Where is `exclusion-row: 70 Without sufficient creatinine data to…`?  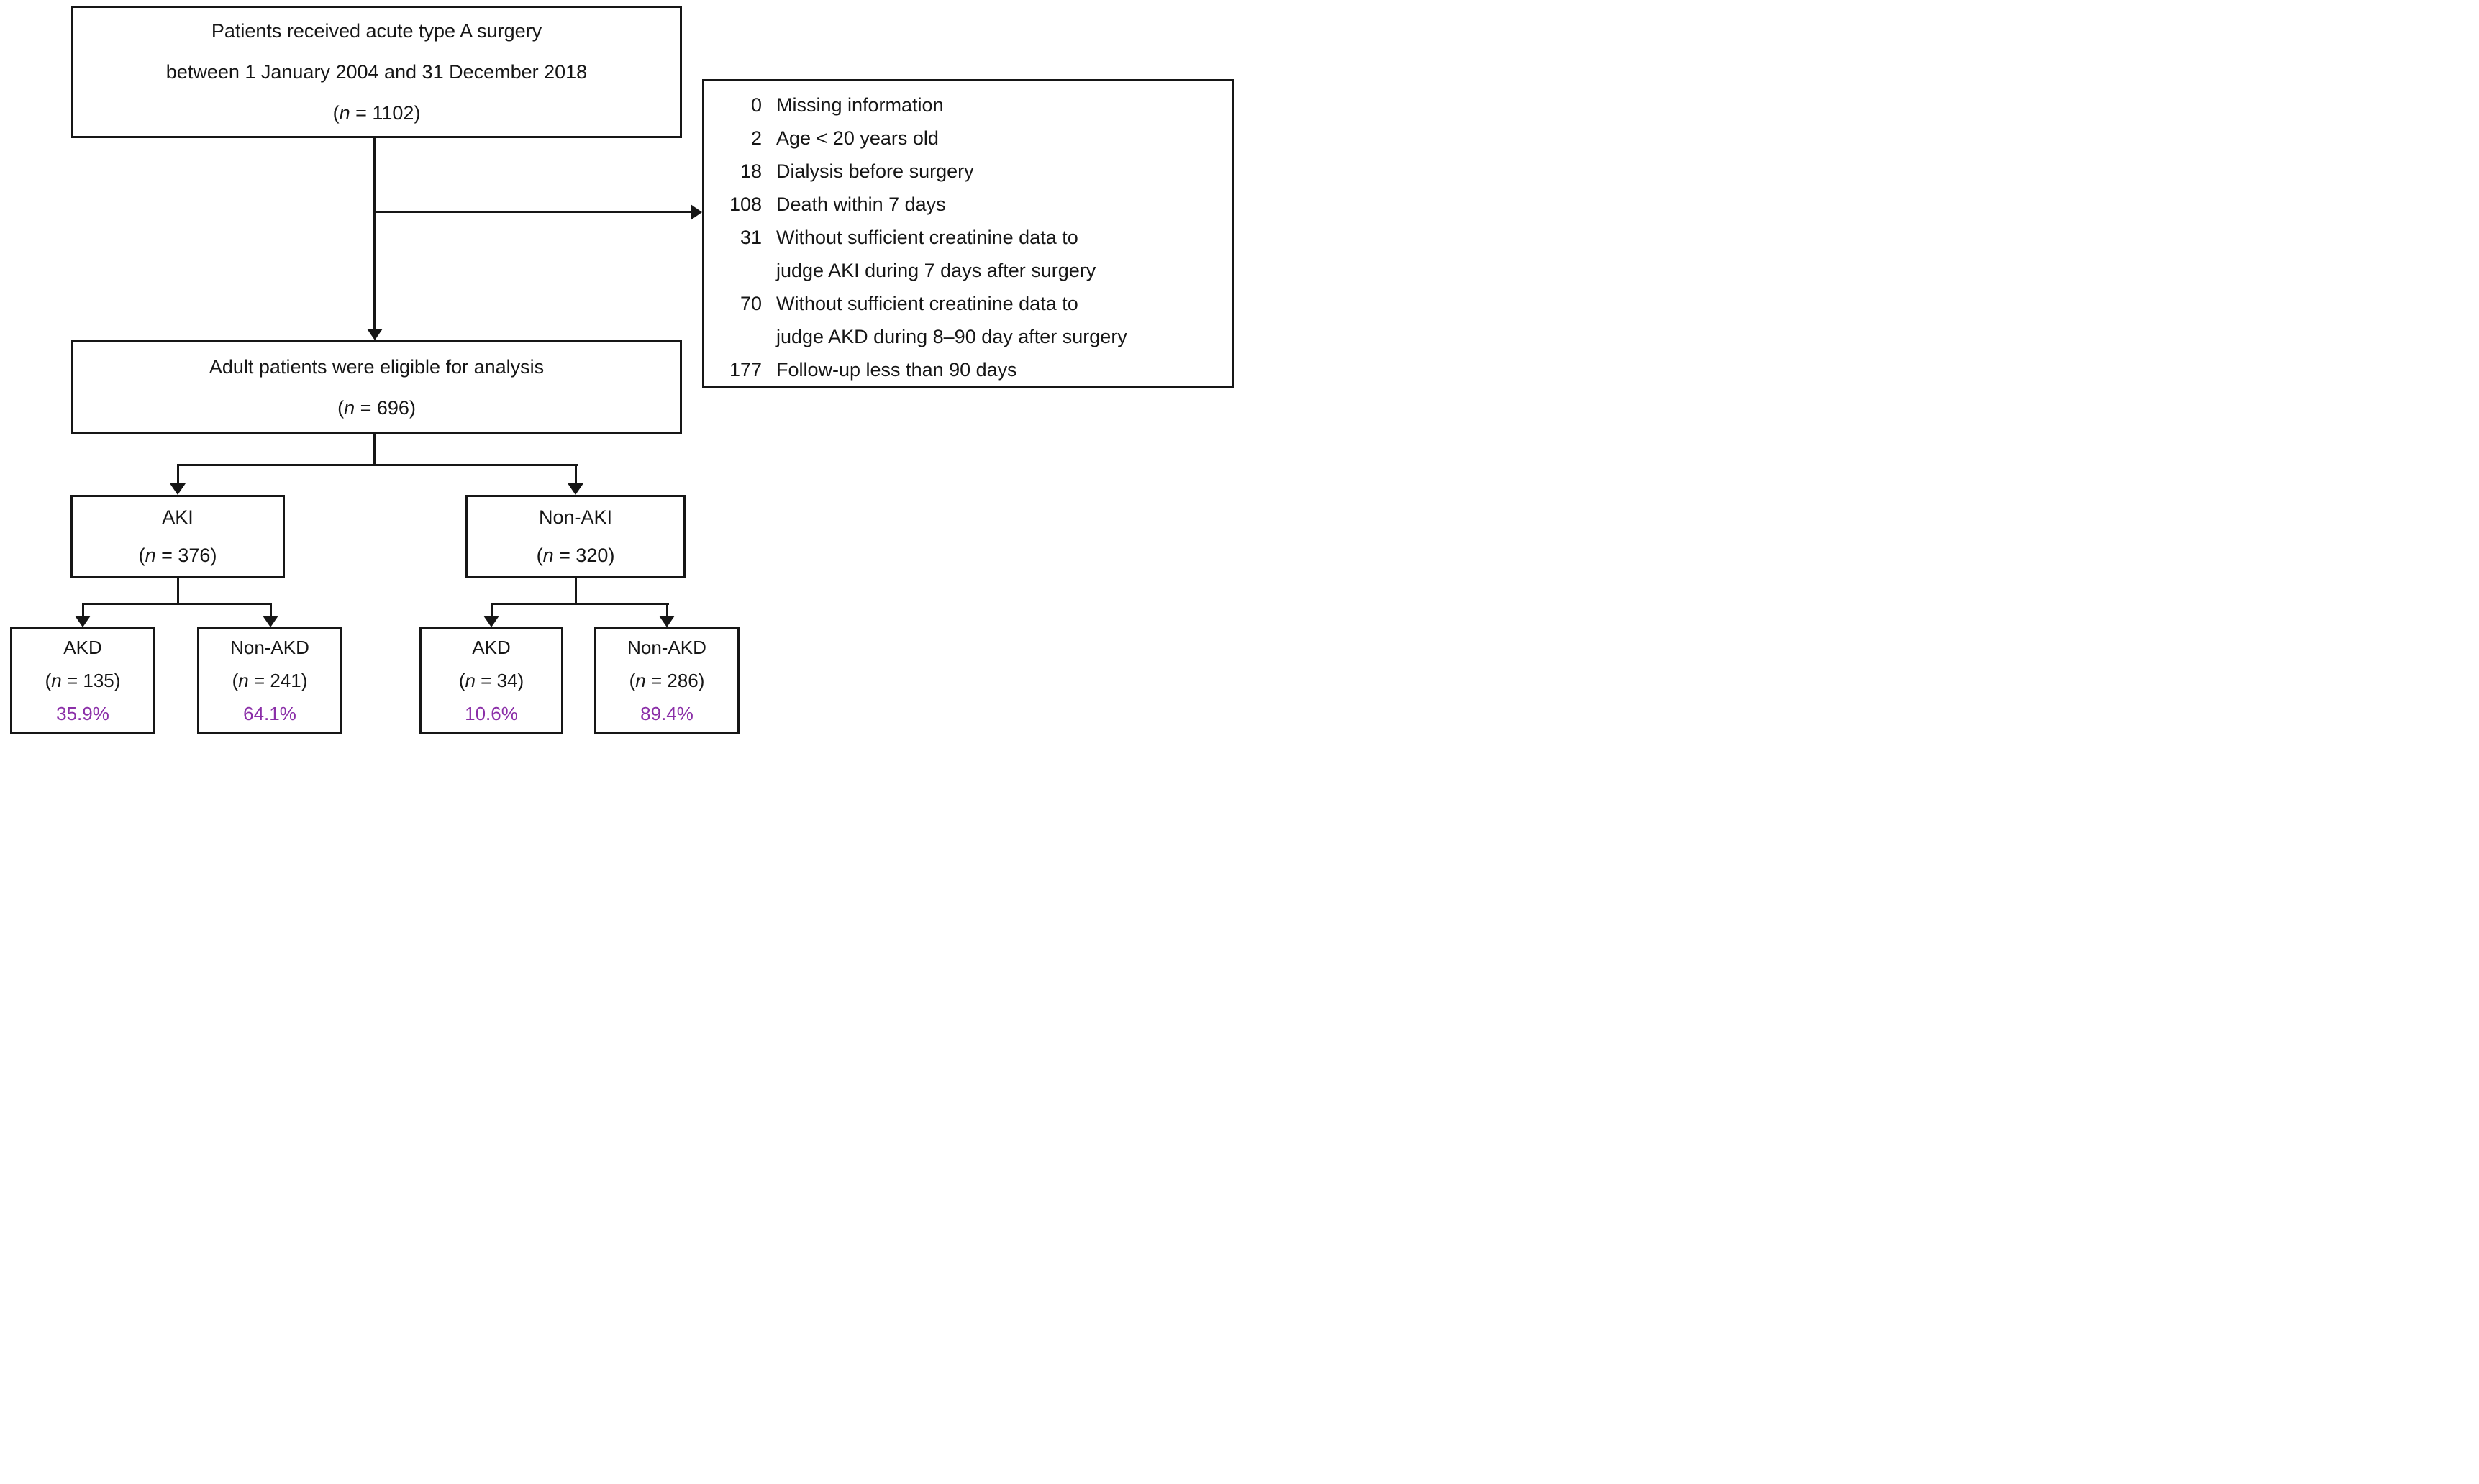
exclusion-row: 70 Without sufficient creatinine data to… is located at coordinates (967, 320).